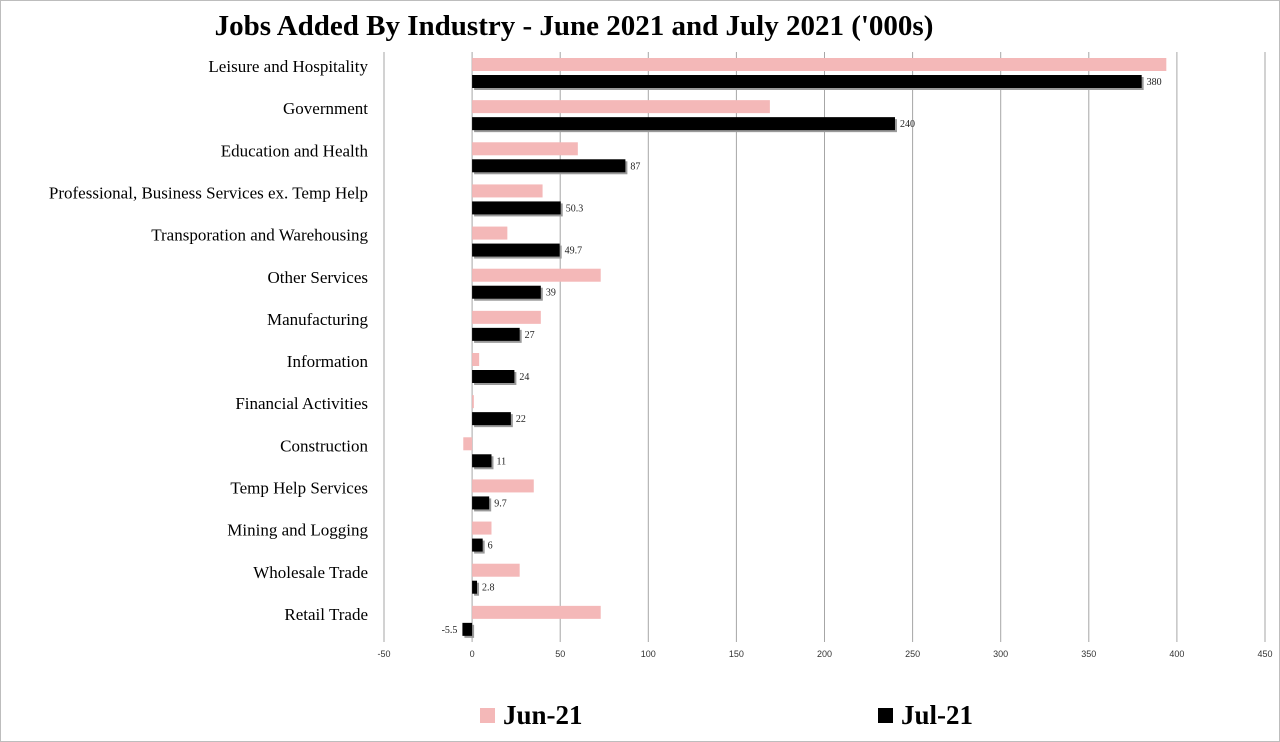 This screenshot has height=742, width=1280. I want to click on data-label-jul: 9.7, so click(500, 503).